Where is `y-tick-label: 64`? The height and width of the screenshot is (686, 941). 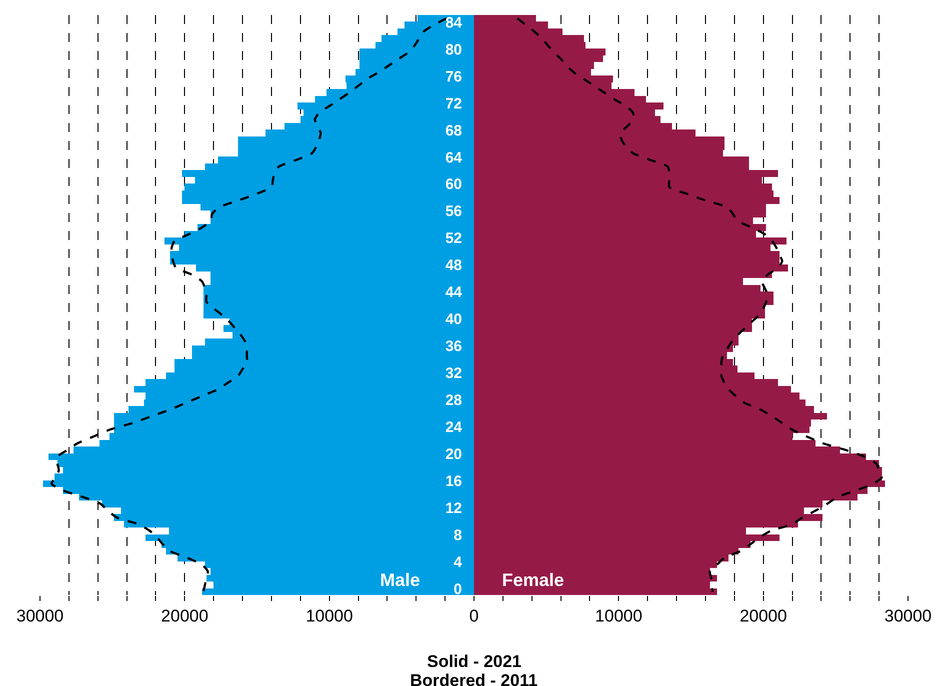 y-tick-label: 64 is located at coordinates (454, 157).